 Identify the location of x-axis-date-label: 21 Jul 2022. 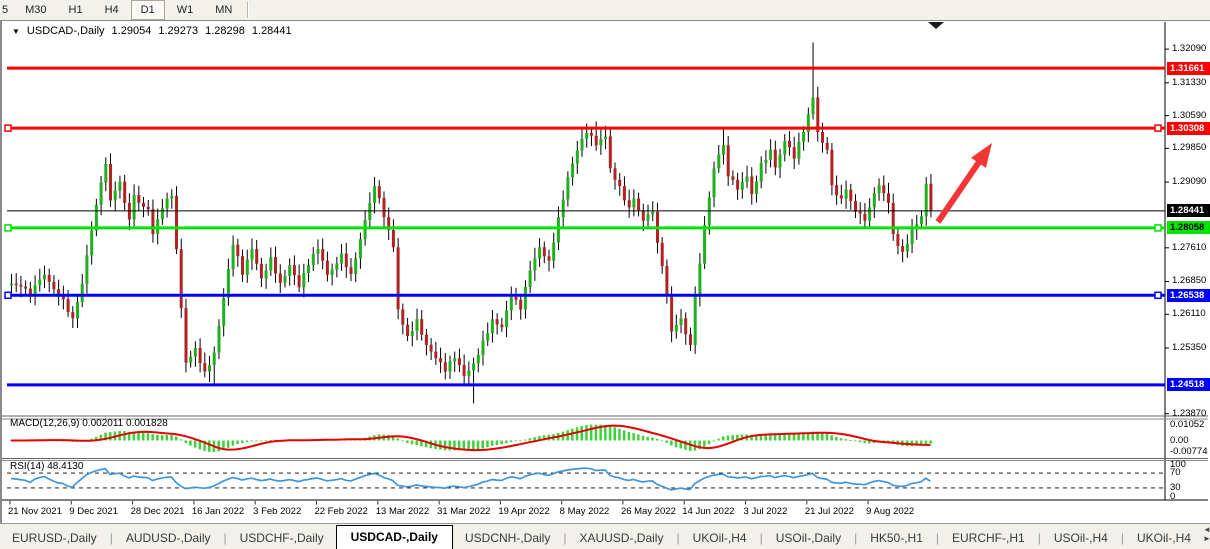
(829, 511).